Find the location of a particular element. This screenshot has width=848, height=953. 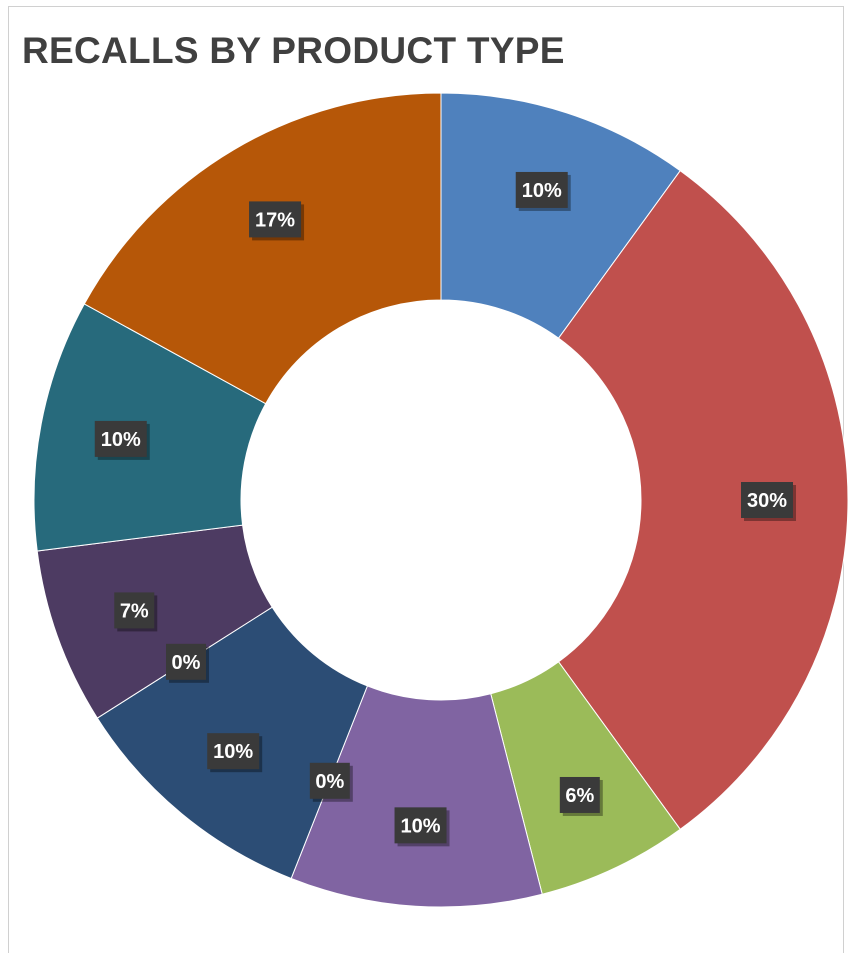

data-label-text: 17% is located at coordinates (275, 220).